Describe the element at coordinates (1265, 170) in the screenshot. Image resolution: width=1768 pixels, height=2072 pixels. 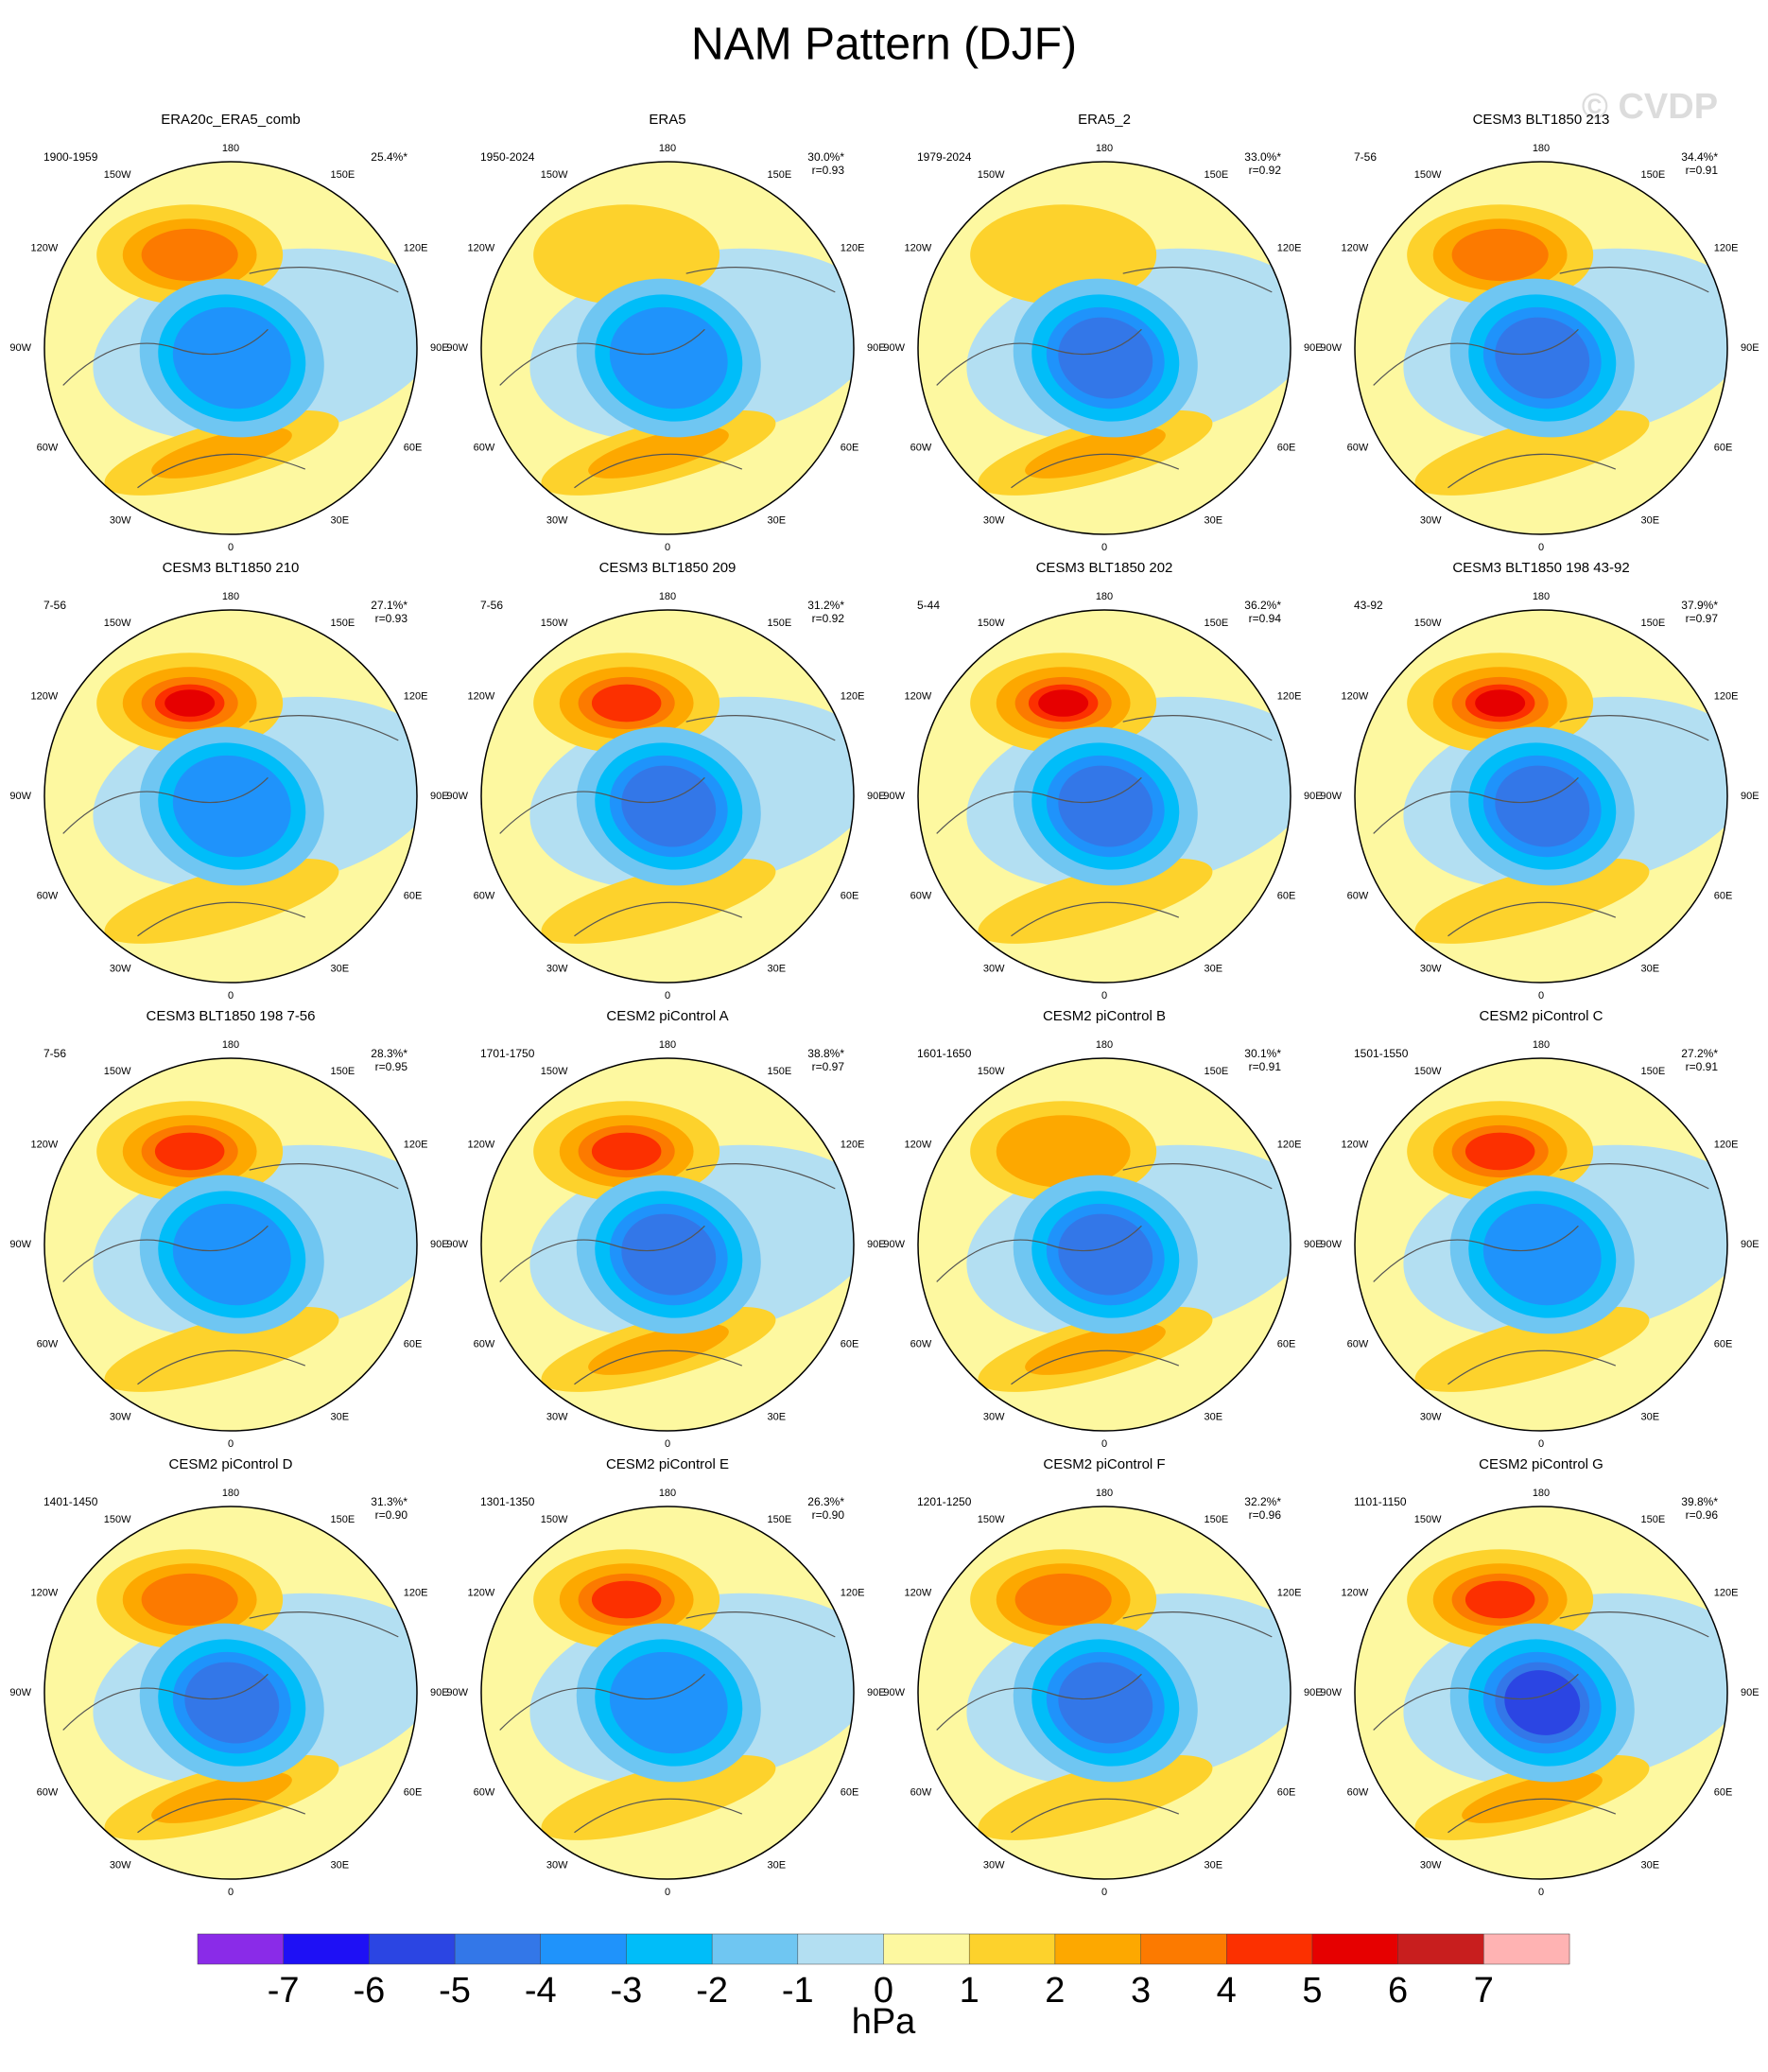
I see `panel-correlation: r=0.92` at that location.